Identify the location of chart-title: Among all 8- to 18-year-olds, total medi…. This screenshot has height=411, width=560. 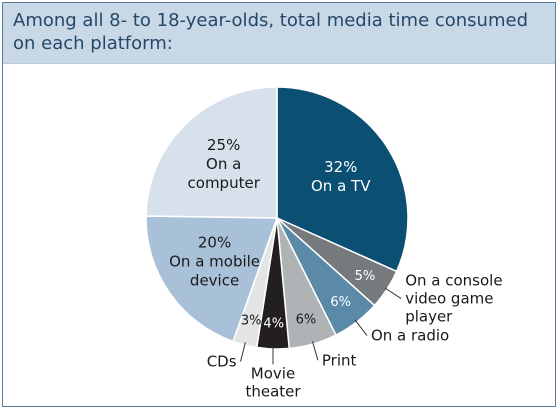
(271, 32).